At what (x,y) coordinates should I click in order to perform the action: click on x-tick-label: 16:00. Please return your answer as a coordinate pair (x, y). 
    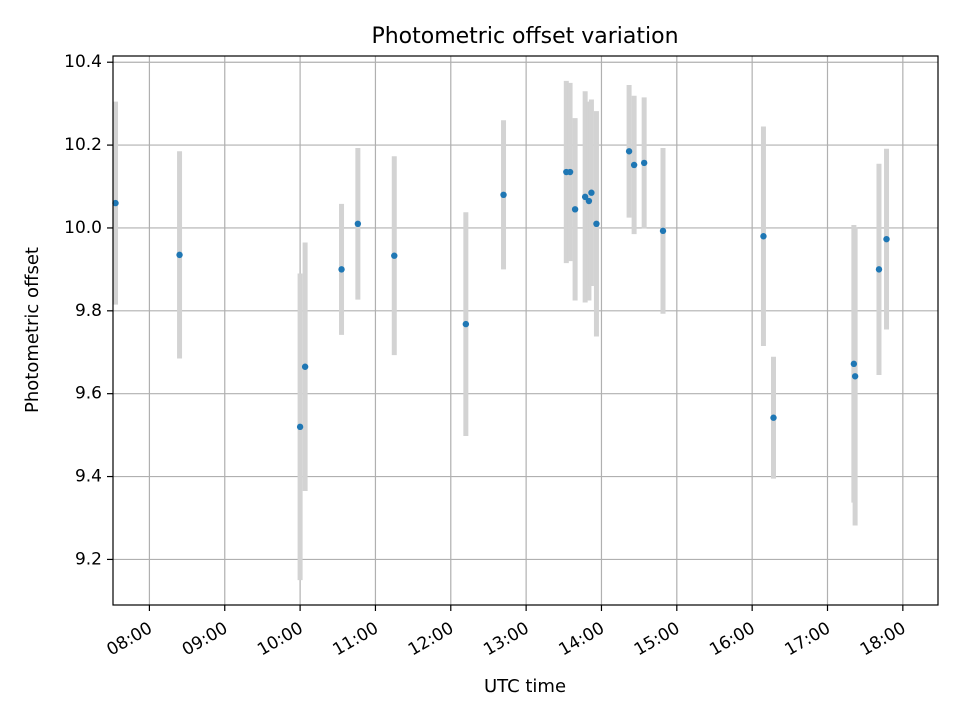
    Looking at the image, I should click on (732, 639).